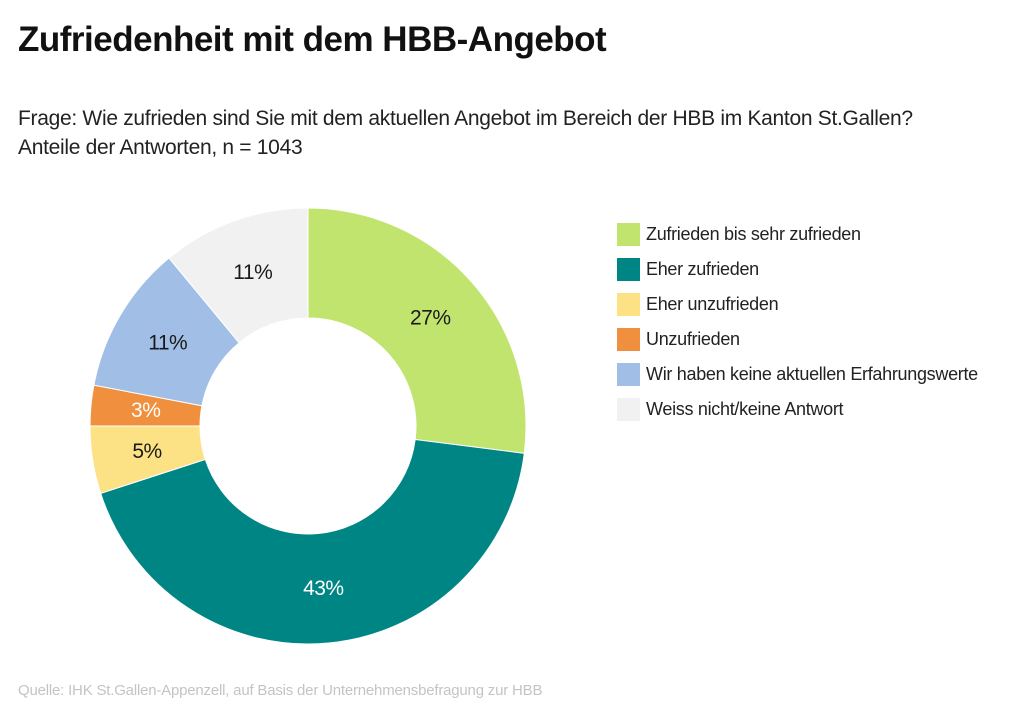 The height and width of the screenshot is (718, 1024). What do you see at coordinates (753, 234) in the screenshot?
I see `legend-label: Zufrieden bis sehr zufrieden` at bounding box center [753, 234].